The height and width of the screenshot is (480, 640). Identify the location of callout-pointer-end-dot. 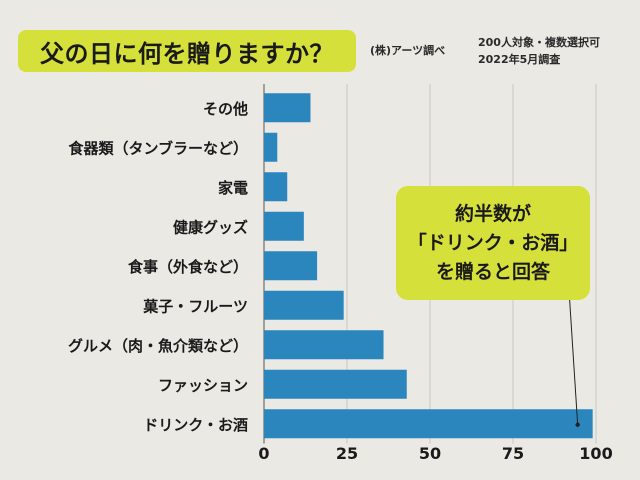
(577, 424).